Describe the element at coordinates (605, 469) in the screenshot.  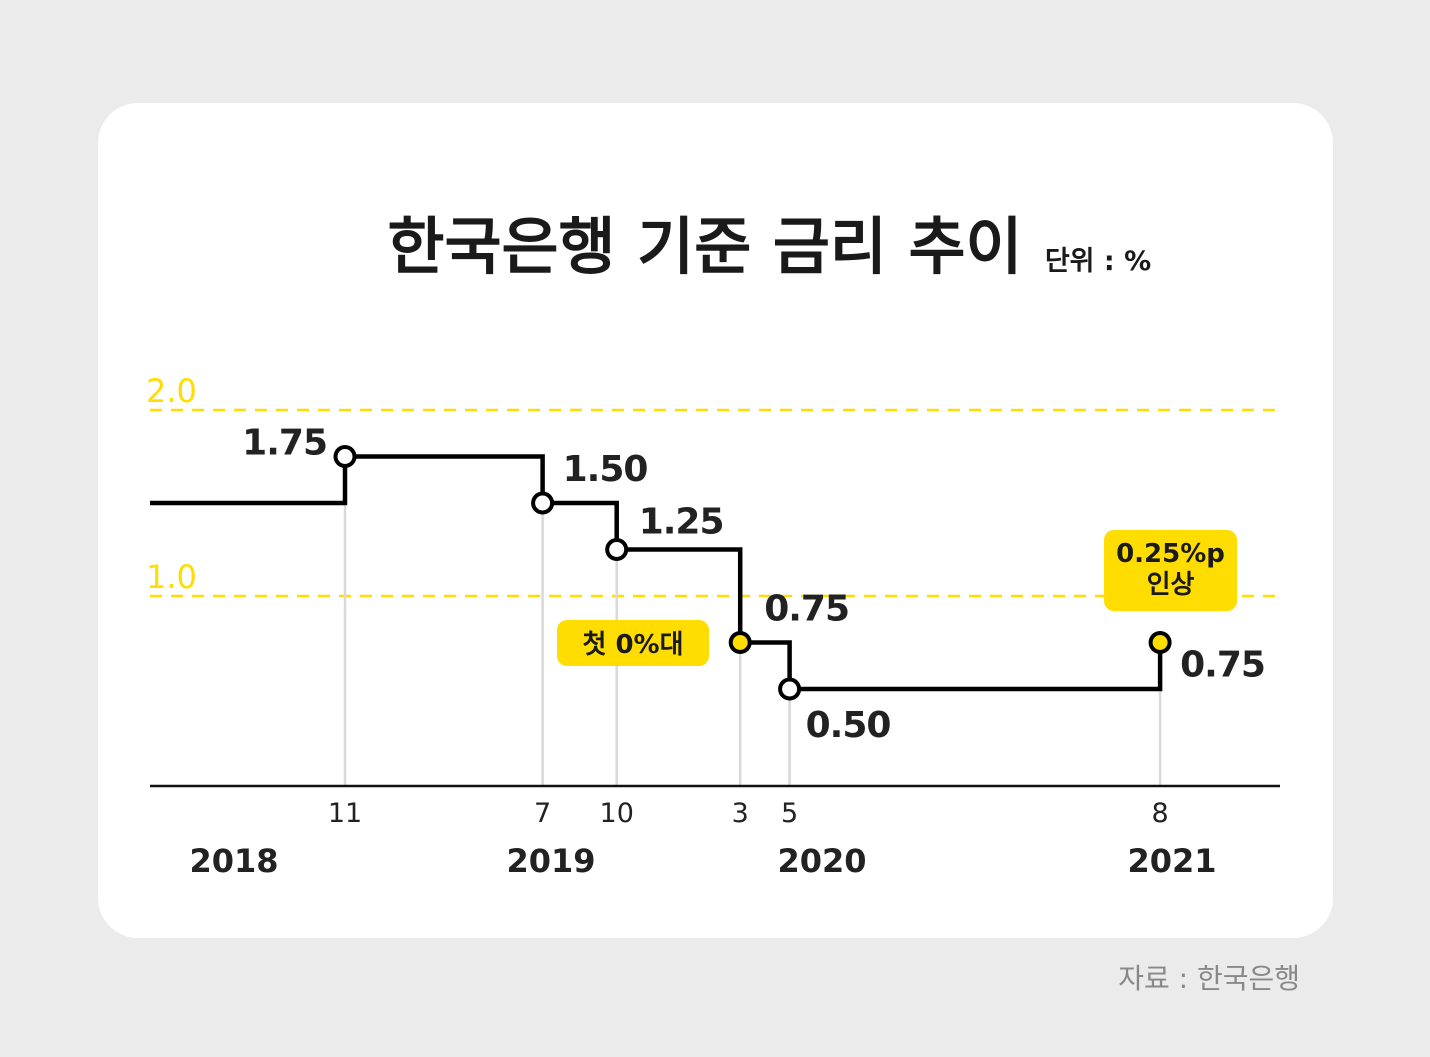
I see `data-label: 1.50` at that location.